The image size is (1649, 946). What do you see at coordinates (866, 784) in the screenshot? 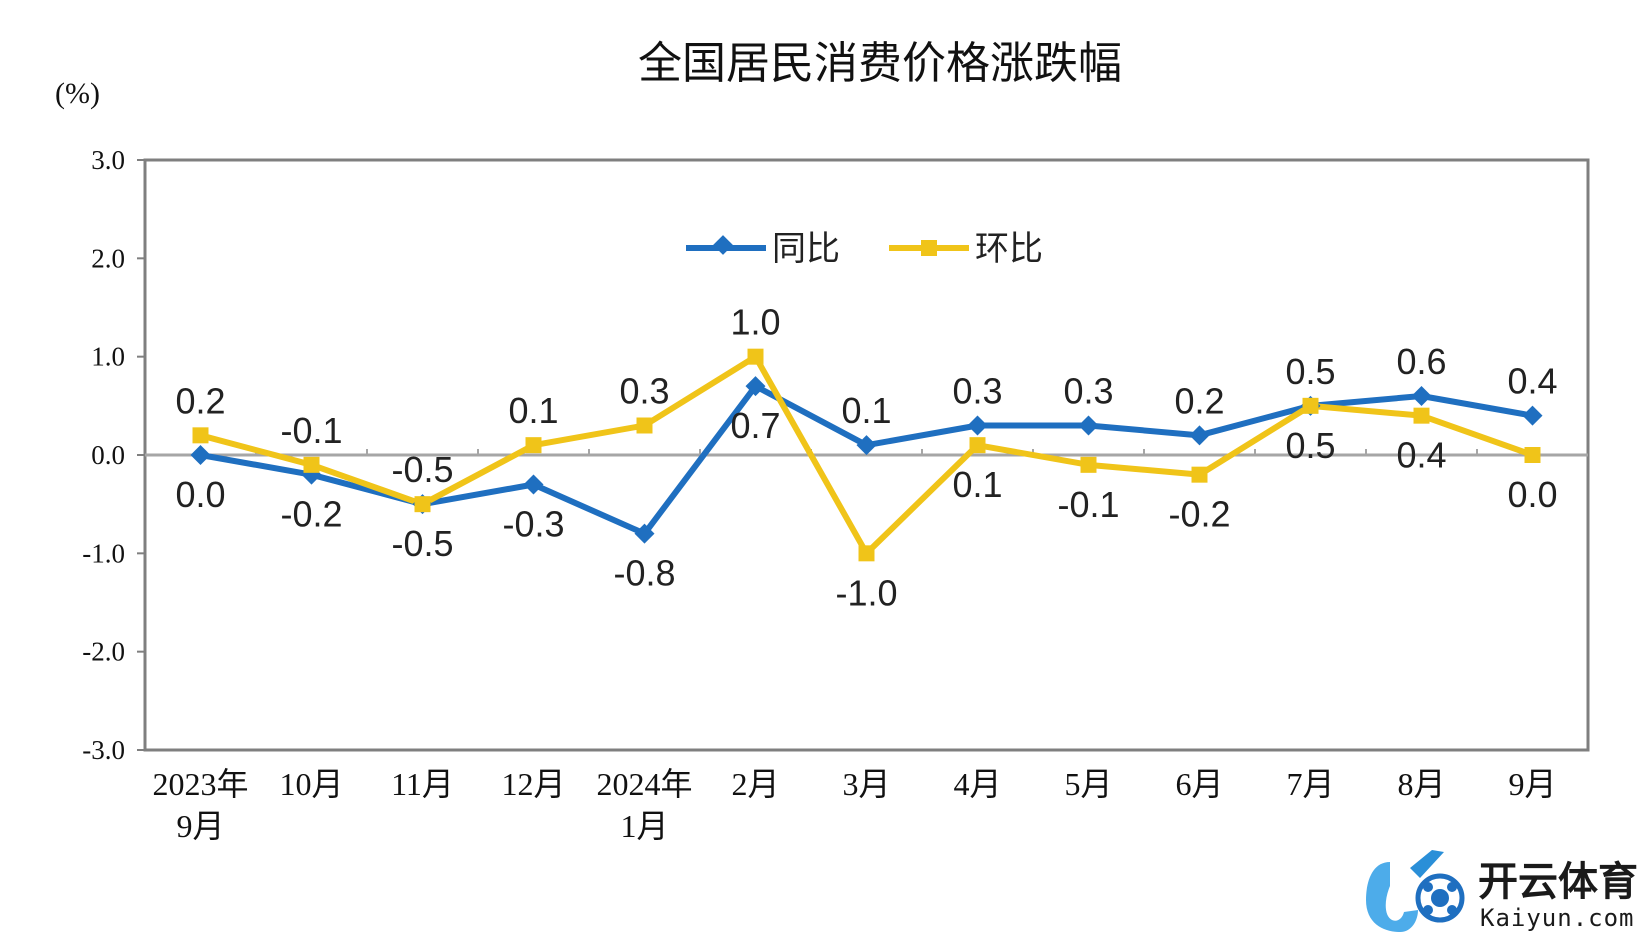
I see `x-tick-label: 3月` at bounding box center [866, 784].